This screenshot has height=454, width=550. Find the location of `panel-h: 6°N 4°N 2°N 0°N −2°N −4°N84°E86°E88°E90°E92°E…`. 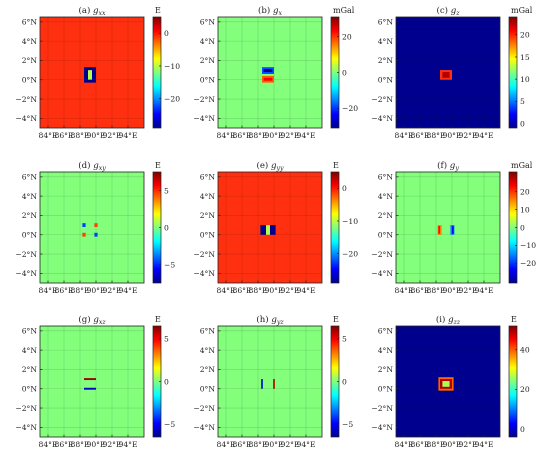

panel-h: 6°N 4°N 2°N 0°N −2°N −4°N84°E86°E88°E90°E92°E… is located at coordinates (273, 381).